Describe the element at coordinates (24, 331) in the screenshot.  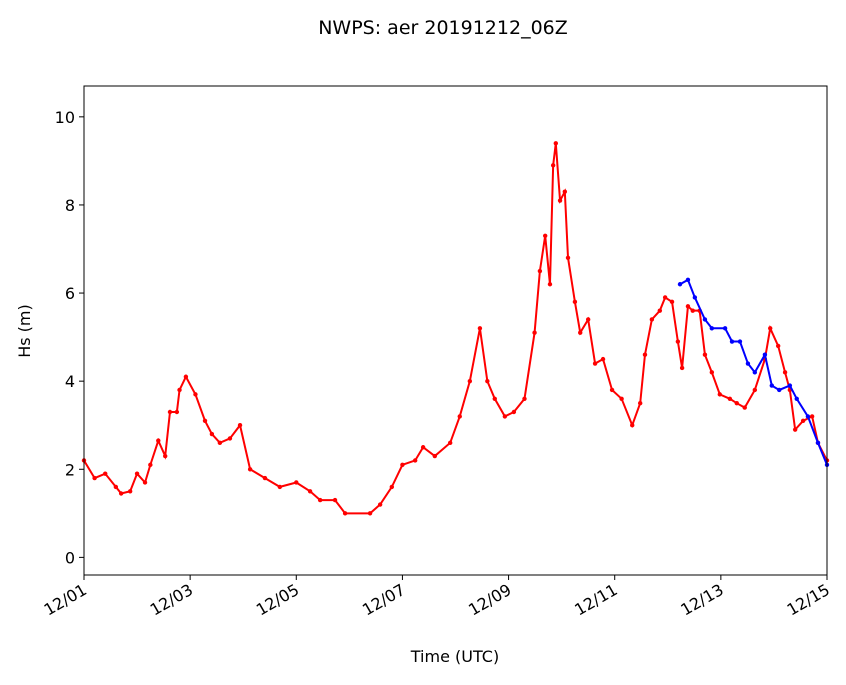
I see `y-axis-label: Hs (m)` at that location.